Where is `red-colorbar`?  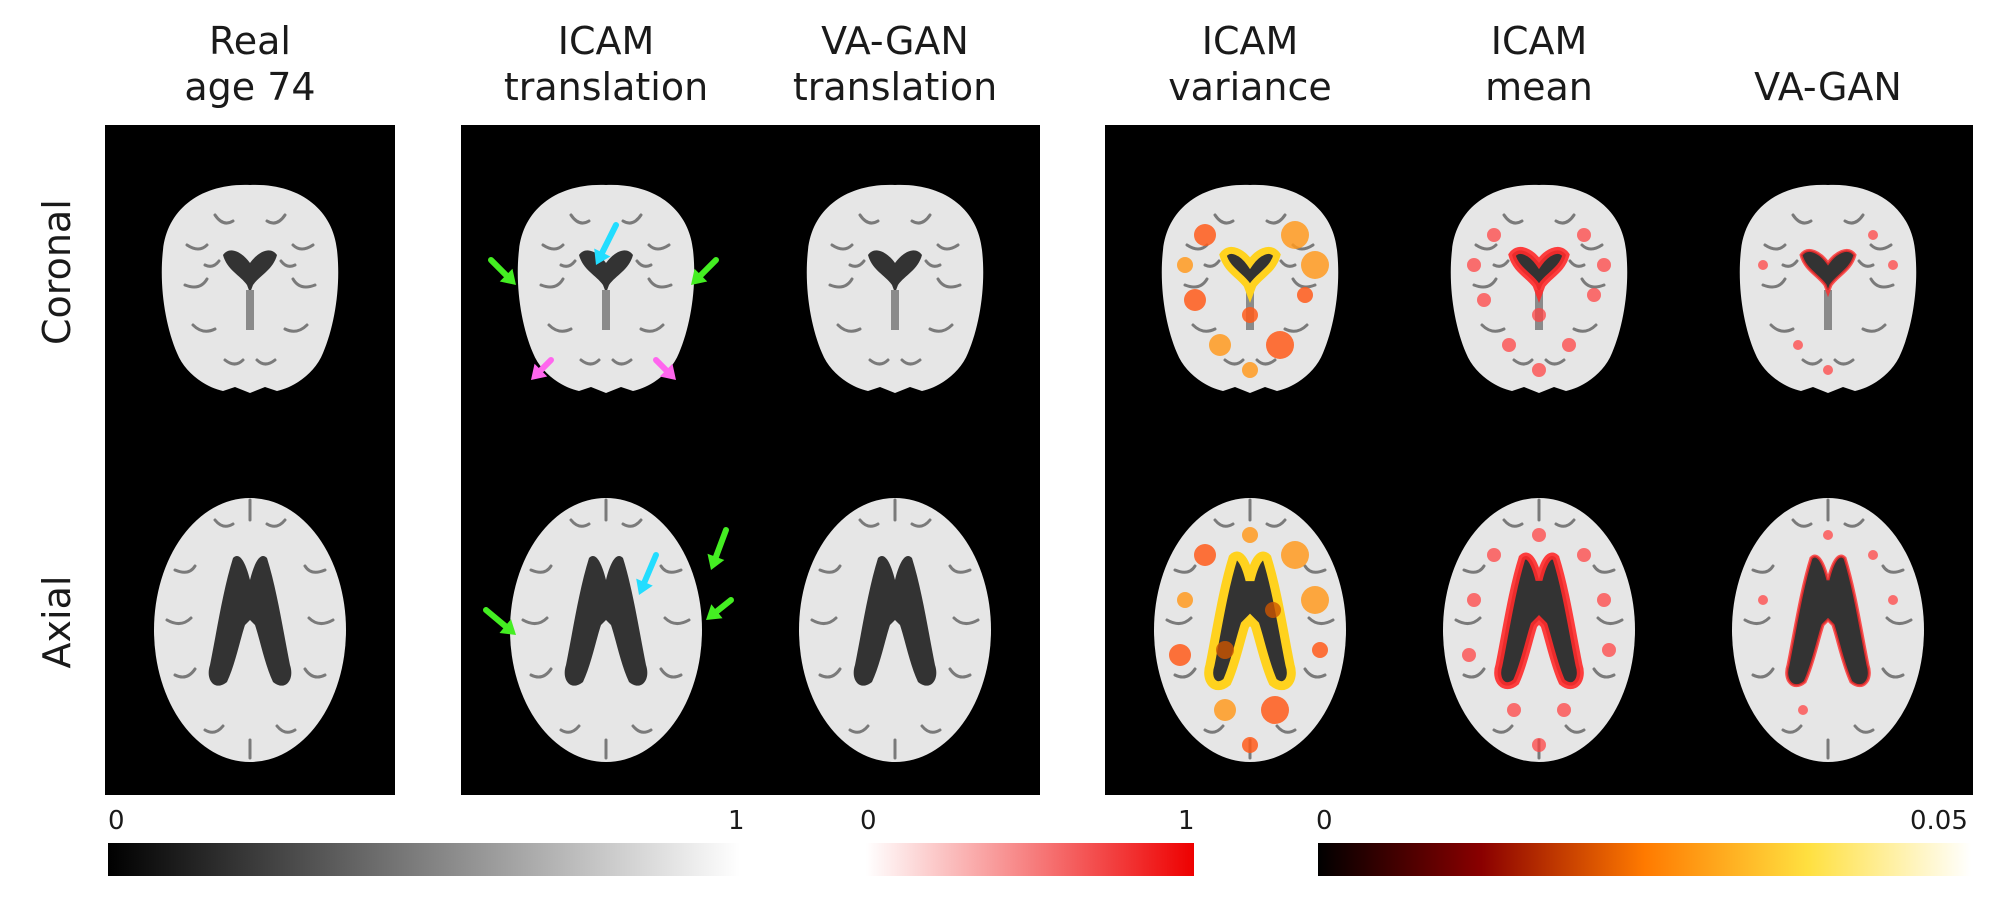
red-colorbar is located at coordinates (1030, 859).